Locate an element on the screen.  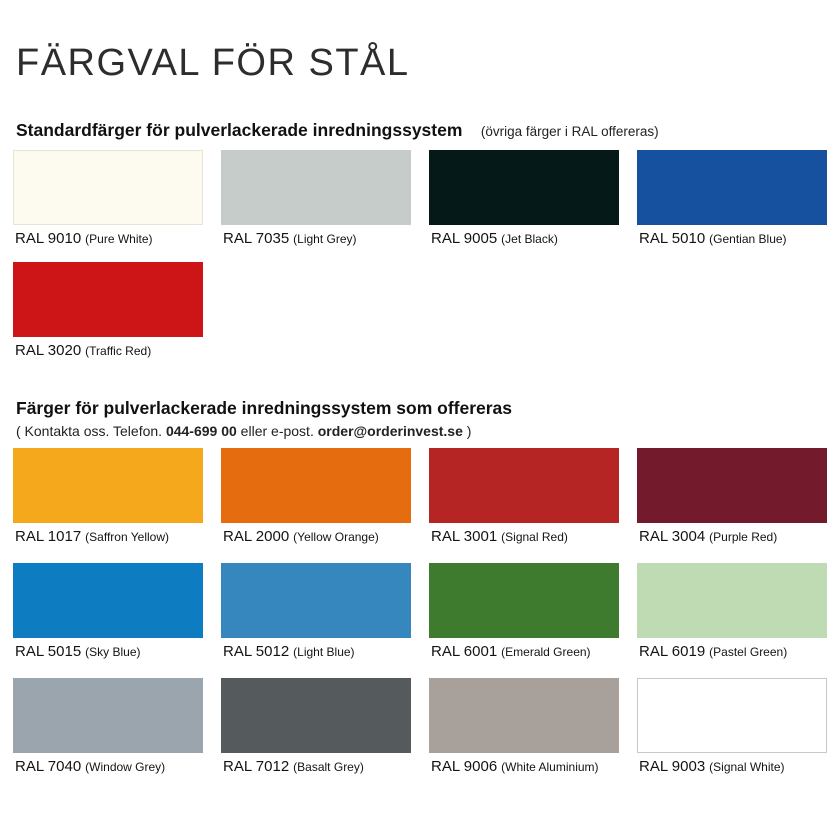
ral-code: RAL 3020 is located at coordinates (48, 350).